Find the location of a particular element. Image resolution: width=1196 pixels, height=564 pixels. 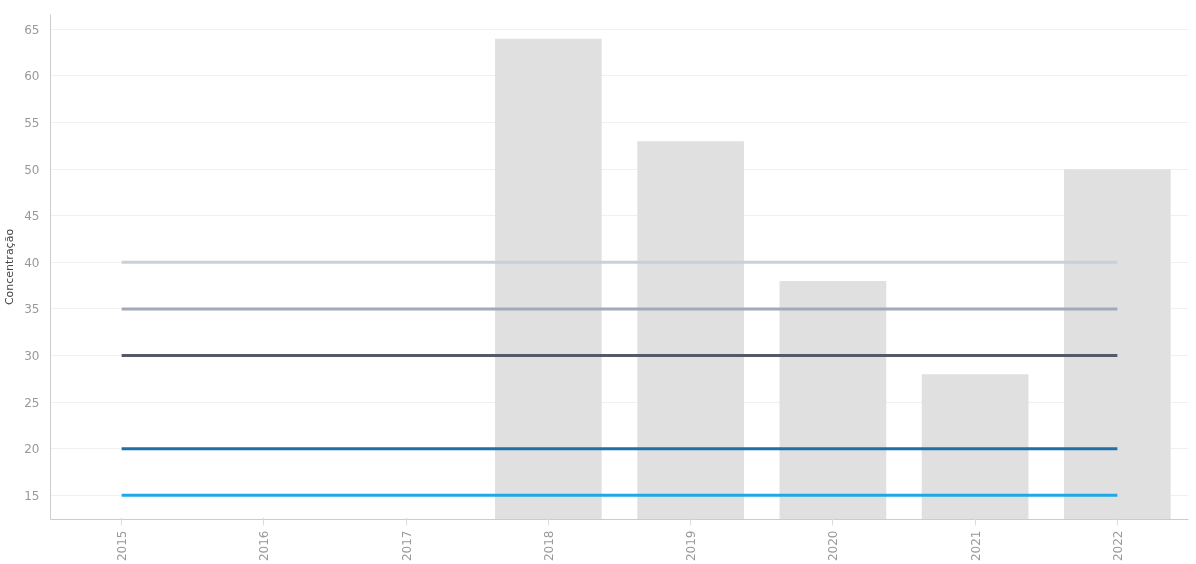

y-tick-label: 55 is located at coordinates (32, 123).